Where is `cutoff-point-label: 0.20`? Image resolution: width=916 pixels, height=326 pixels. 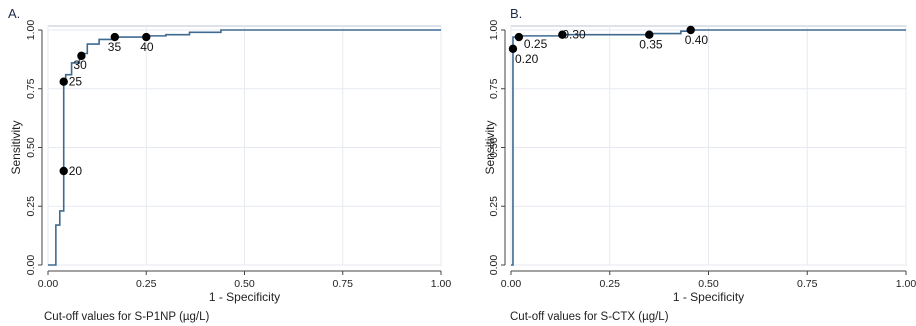
cutoff-point-label: 0.20 is located at coordinates (527, 59).